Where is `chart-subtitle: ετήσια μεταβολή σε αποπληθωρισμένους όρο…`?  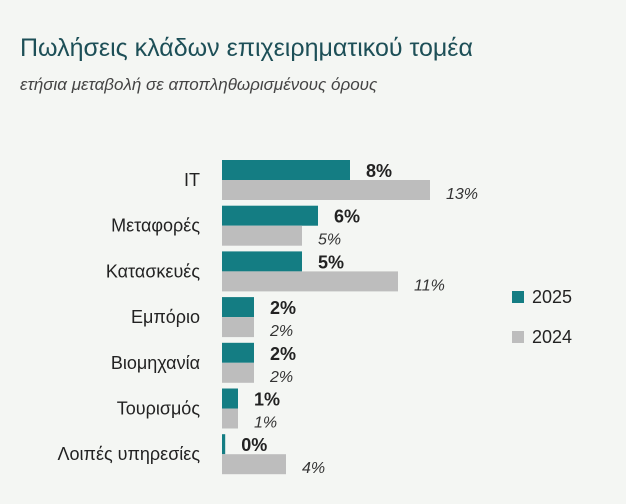 chart-subtitle: ετήσια μεταβολή σε αποπληθωρισμένους όρο… is located at coordinates (199, 84).